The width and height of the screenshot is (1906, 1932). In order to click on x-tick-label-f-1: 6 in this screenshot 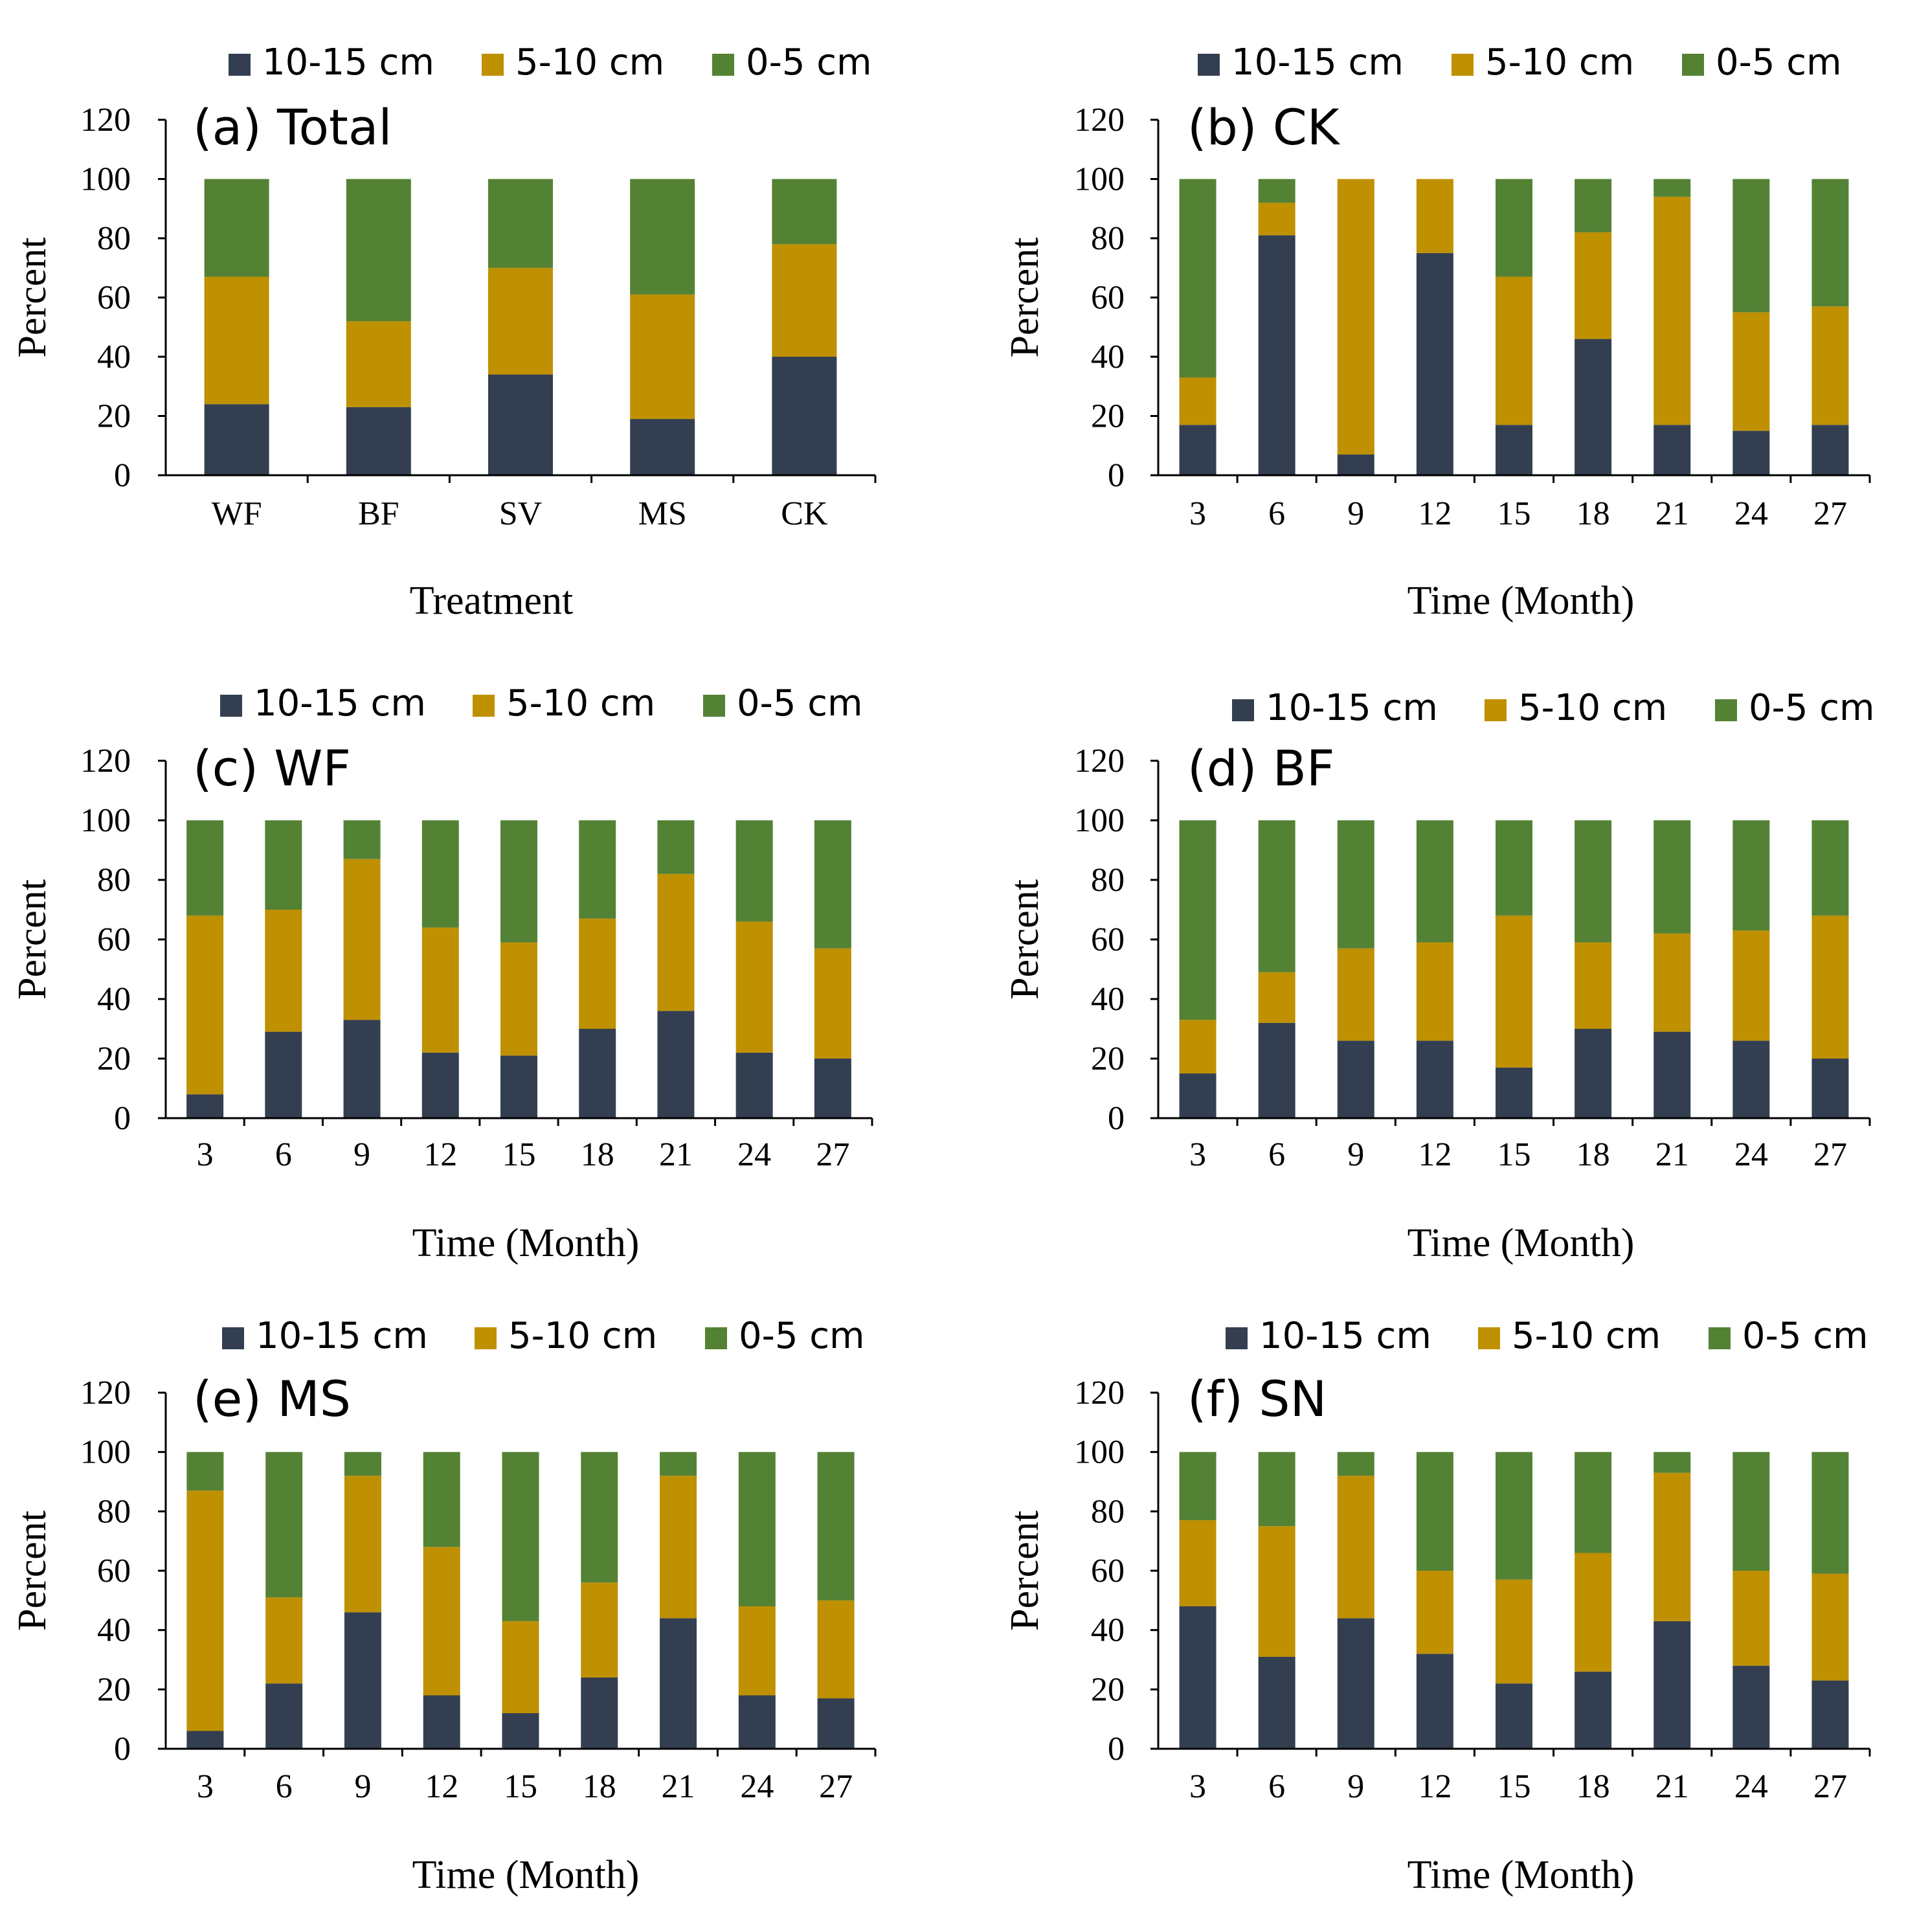, I will do `click(1276, 1786)`.